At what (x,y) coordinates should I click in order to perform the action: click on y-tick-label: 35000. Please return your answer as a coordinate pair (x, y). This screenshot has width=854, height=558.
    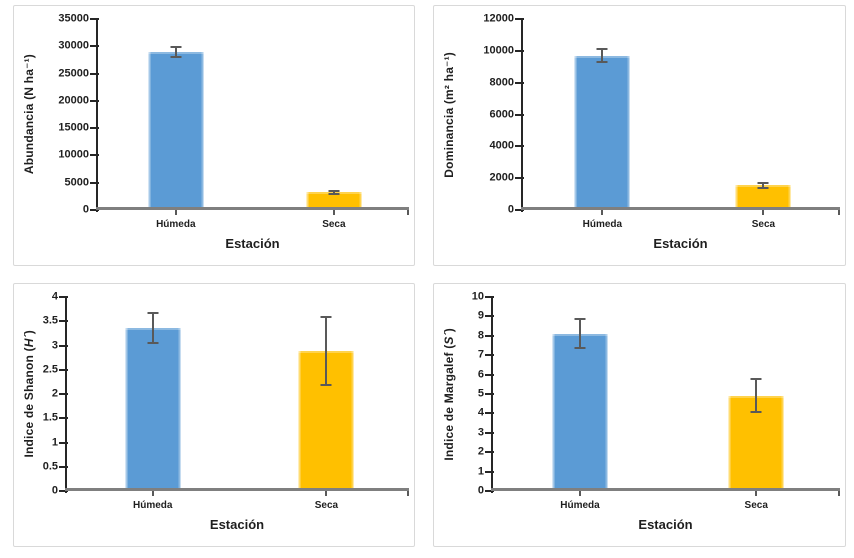
    Looking at the image, I should click on (73, 18).